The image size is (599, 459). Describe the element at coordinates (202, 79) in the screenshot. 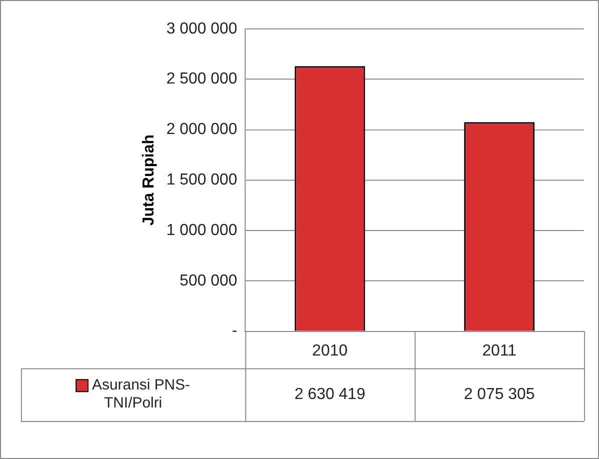

I see `y-tick-label: 2 500 000` at that location.